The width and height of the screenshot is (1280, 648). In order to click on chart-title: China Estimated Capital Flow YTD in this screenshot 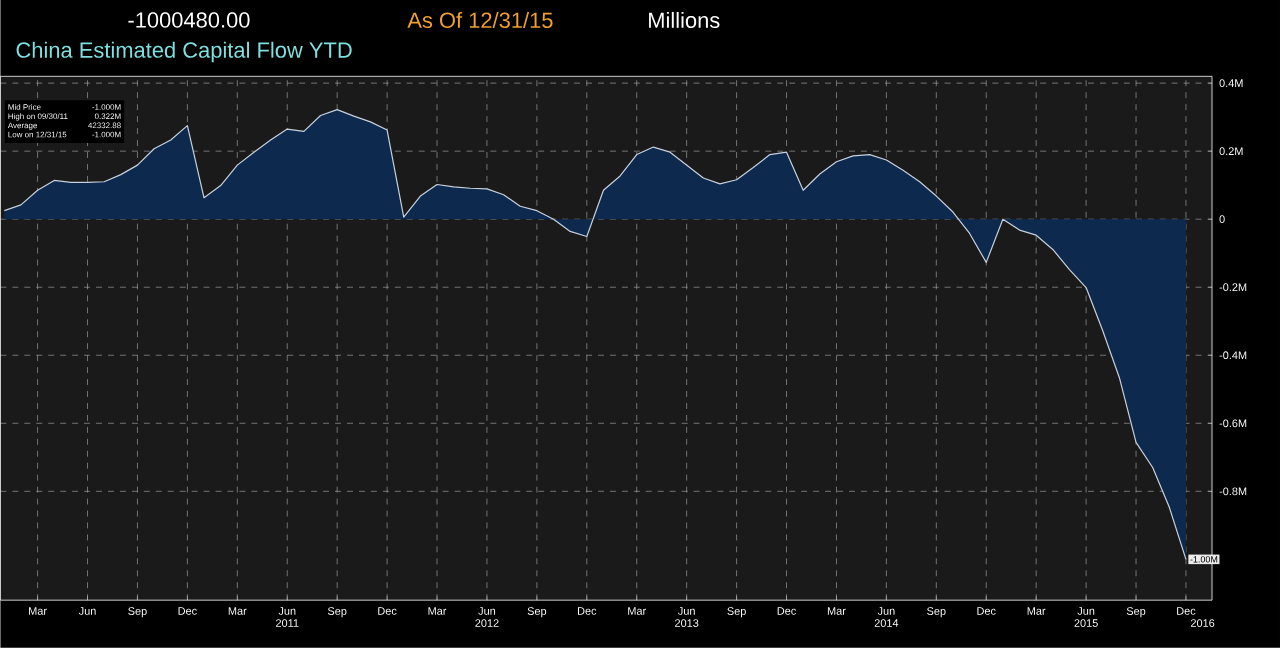, I will do `click(184, 52)`.